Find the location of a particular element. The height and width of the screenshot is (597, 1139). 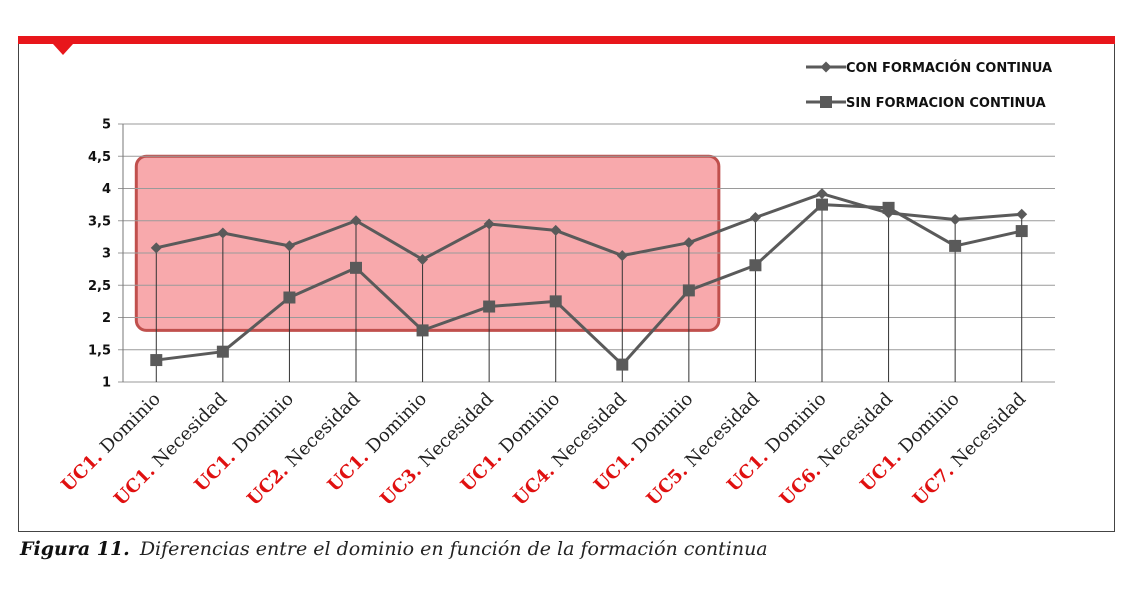

y-tick-label: 3 is located at coordinates (106, 254).